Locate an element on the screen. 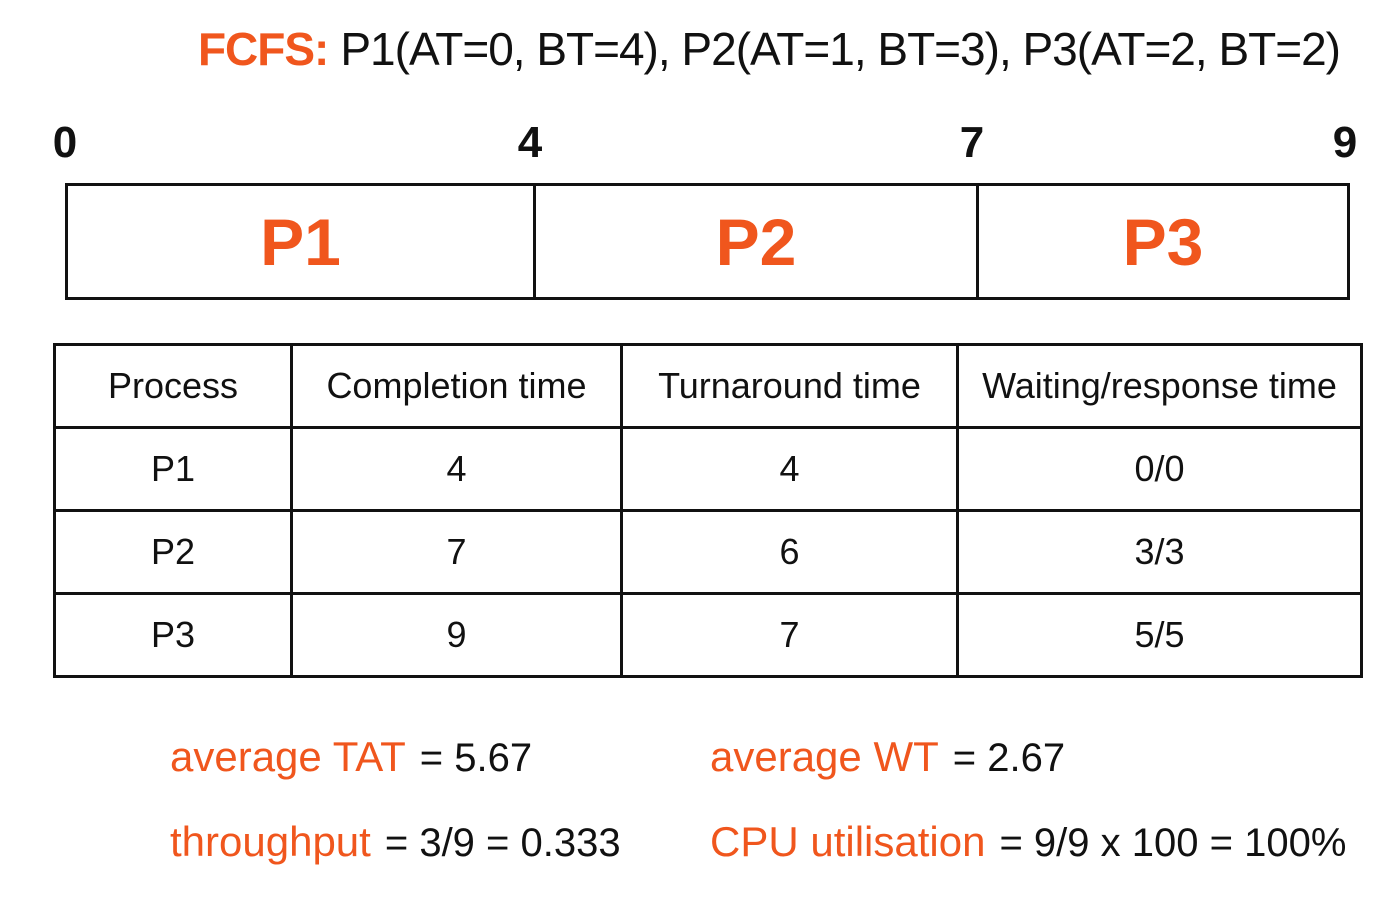 Image resolution: width=1400 pixels, height=900 pixels. metric-label: average WT is located at coordinates (824, 756).